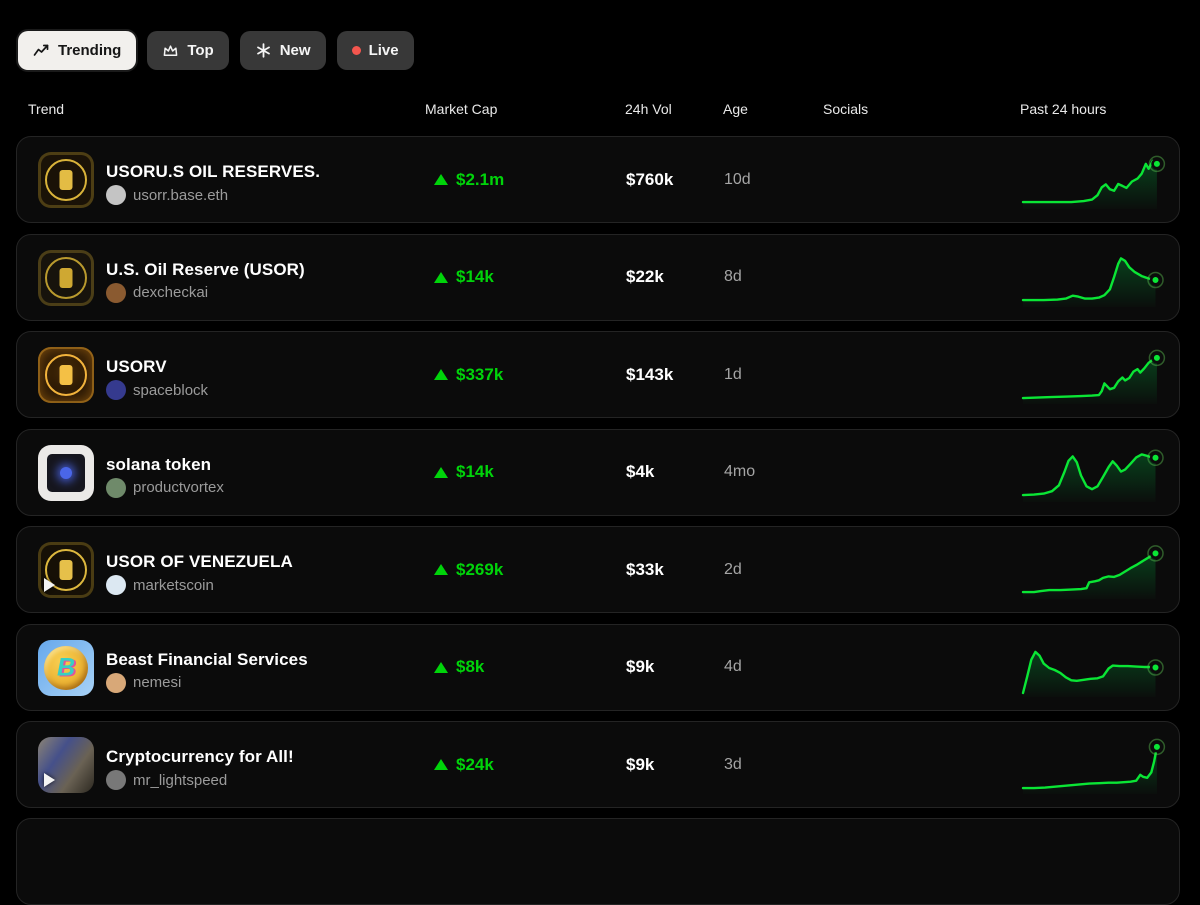  Describe the element at coordinates (263, 50) in the screenshot. I see `asterisk-icon` at that location.